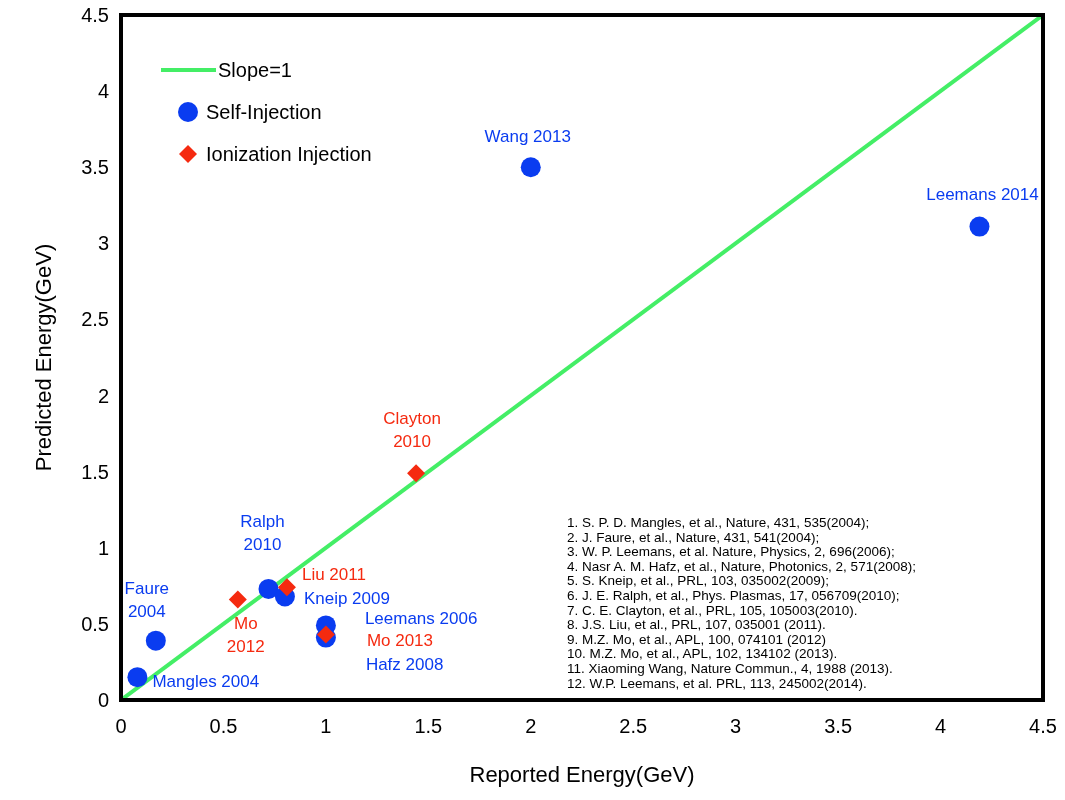 The height and width of the screenshot is (800, 1065). I want to click on annotation: Mo 2013, so click(400, 640).